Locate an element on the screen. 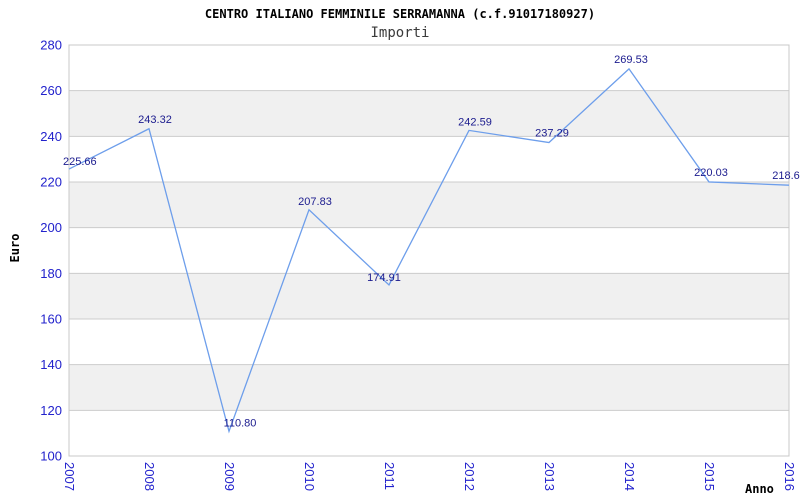  data-label: 242.59 is located at coordinates (475, 122).